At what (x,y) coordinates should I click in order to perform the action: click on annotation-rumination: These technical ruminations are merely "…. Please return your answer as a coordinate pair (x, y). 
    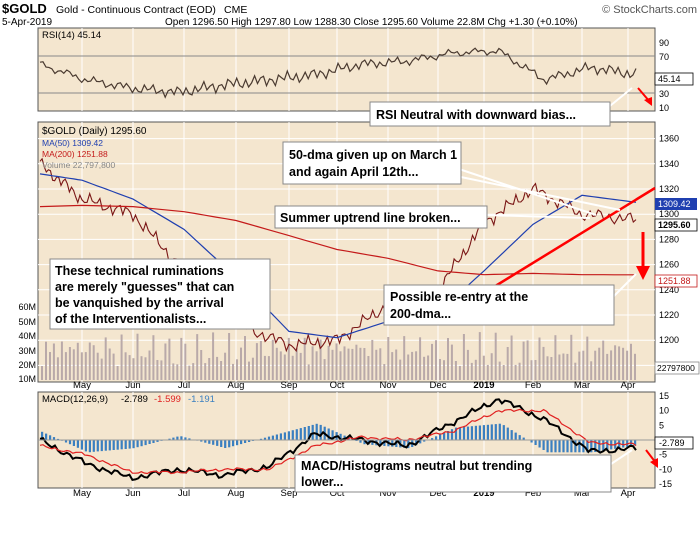
    Looking at the image, I should click on (160, 294).